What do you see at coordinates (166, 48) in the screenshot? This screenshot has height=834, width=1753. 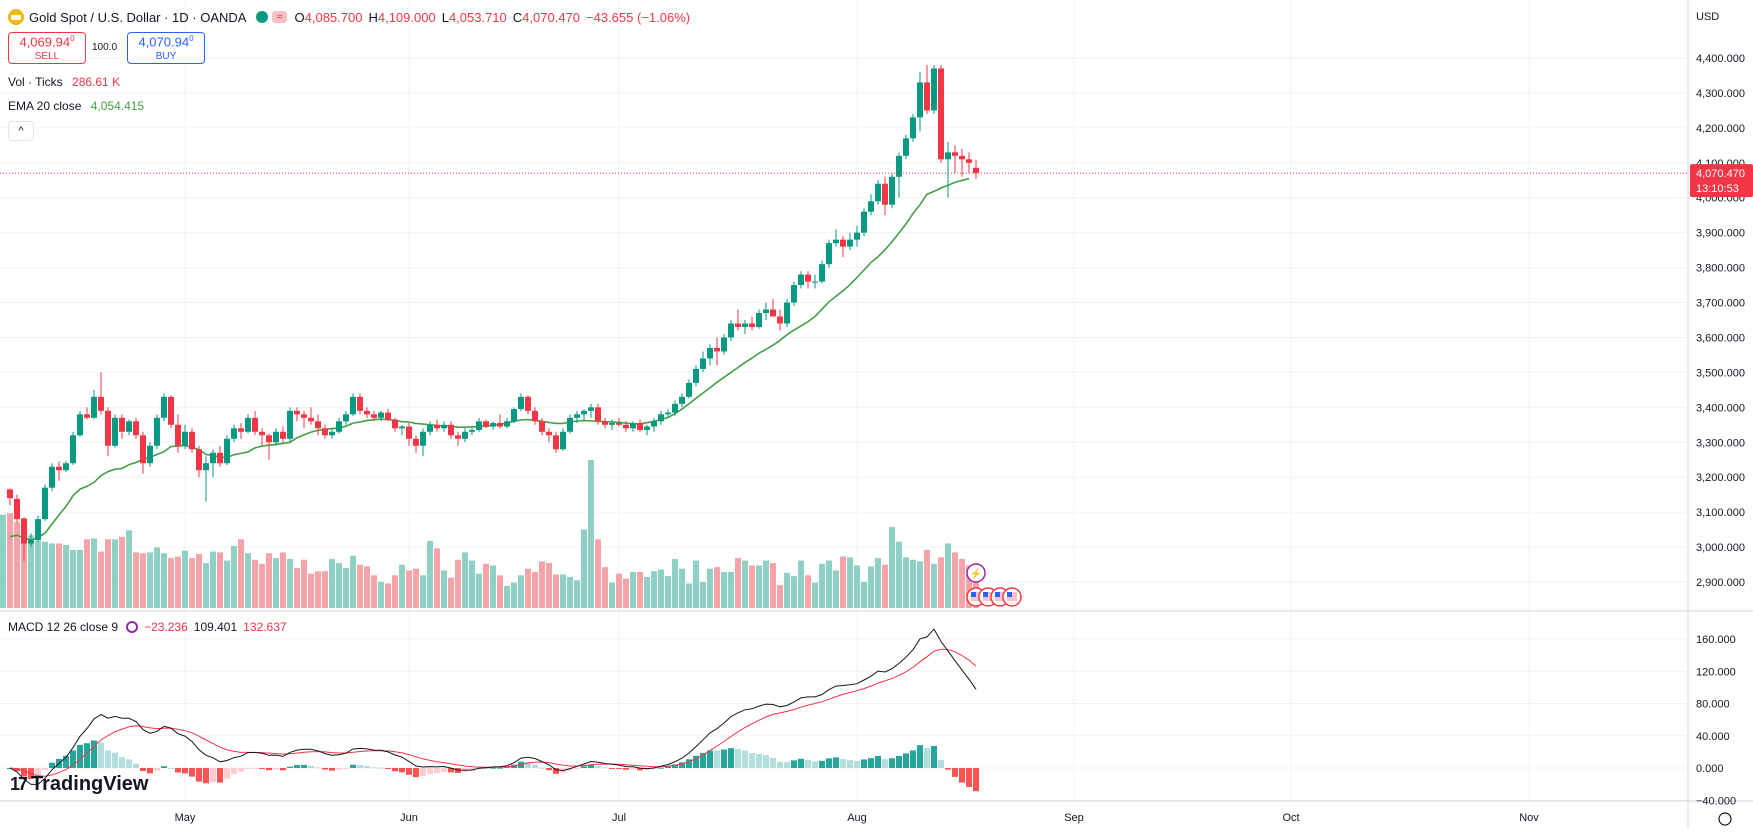 I see `buy-button: 4,070.940 BUY` at bounding box center [166, 48].